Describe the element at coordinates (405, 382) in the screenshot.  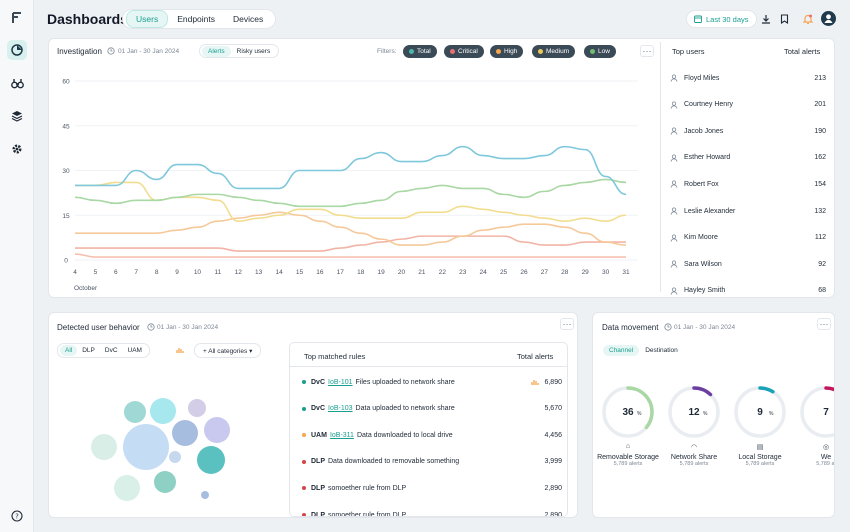
I see `rule-text: Files uploaded to network share` at that location.